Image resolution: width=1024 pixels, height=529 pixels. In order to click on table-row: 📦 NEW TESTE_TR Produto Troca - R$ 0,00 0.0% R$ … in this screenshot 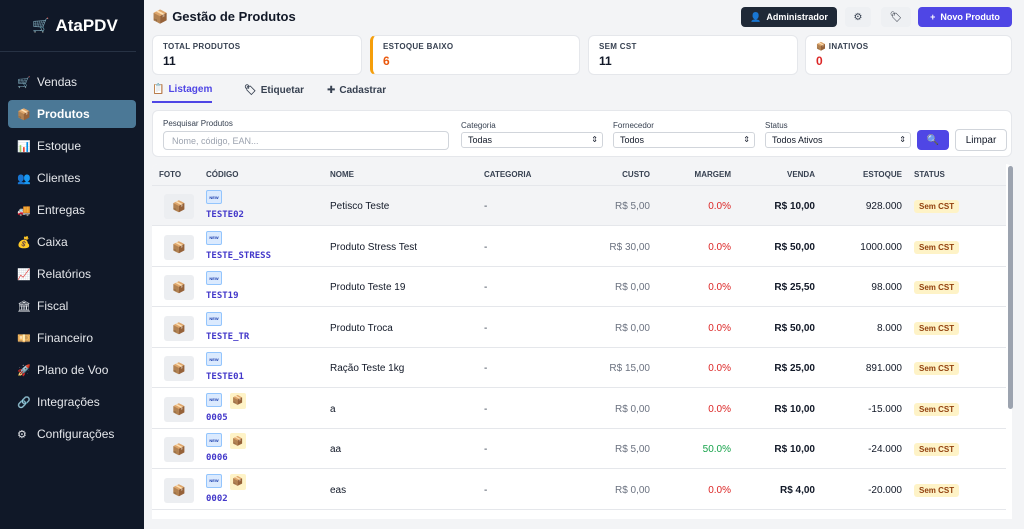, I will do `click(579, 328)`.